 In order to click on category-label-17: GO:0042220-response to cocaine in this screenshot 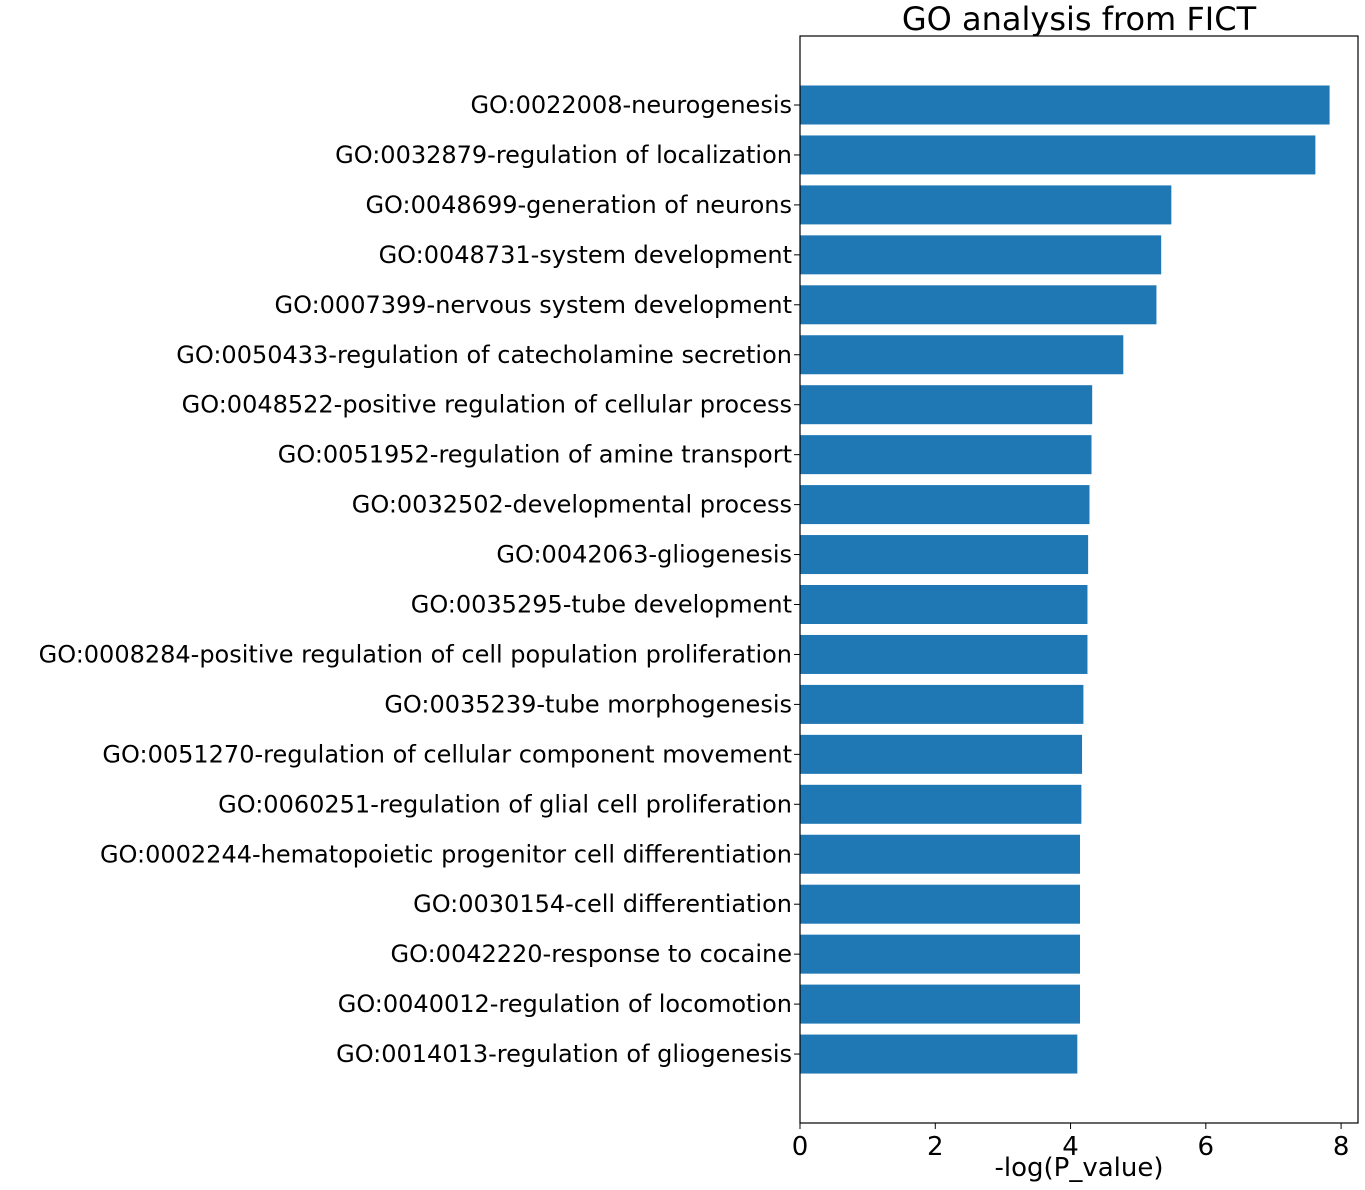, I will do `click(591, 954)`.